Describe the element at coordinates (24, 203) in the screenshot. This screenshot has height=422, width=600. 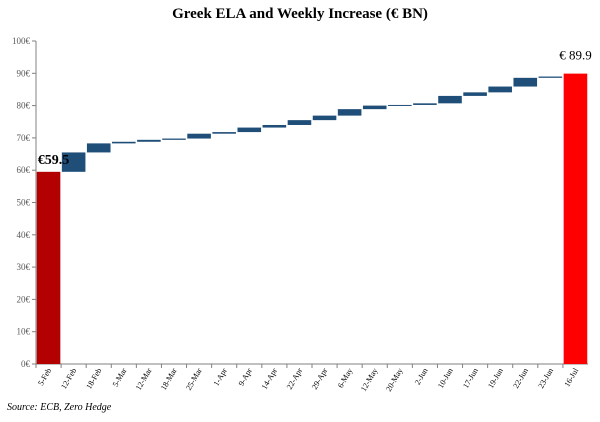
I see `y-tick-label: 50€` at that location.